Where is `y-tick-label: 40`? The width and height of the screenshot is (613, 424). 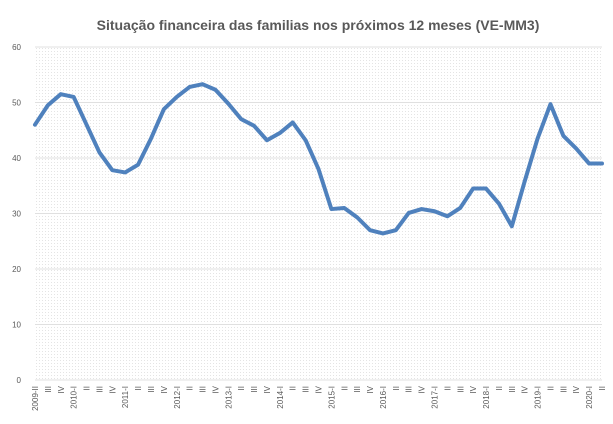
y-tick-label: 40 is located at coordinates (16, 158).